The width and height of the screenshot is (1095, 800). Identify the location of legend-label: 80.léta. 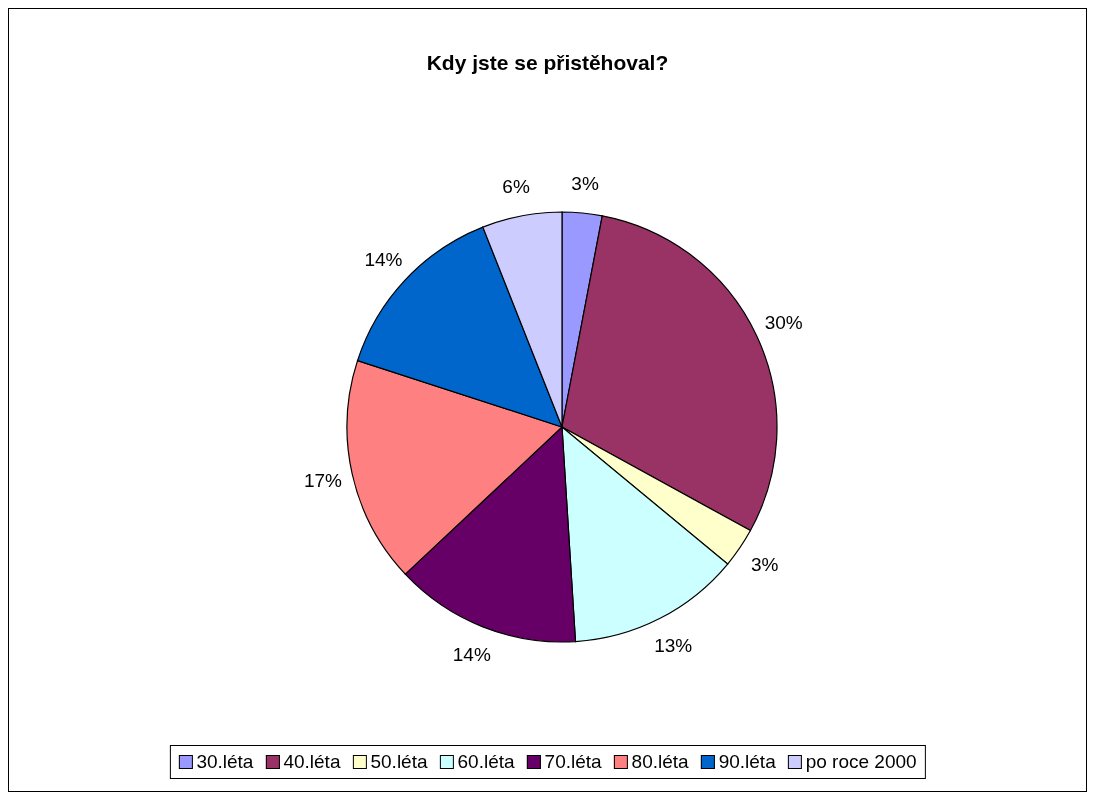
(660, 762).